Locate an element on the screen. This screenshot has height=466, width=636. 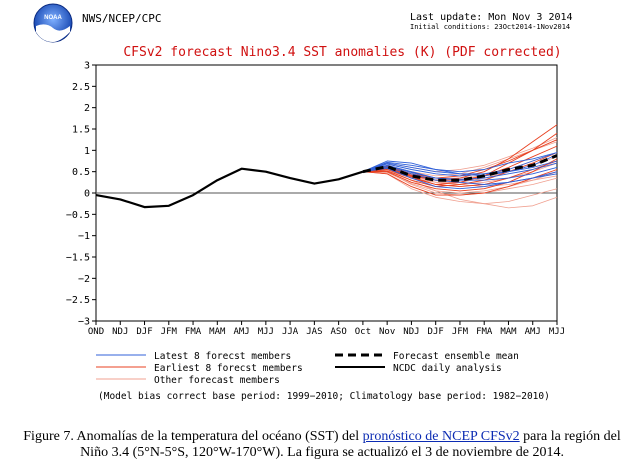
observed-line is located at coordinates (229, 188).